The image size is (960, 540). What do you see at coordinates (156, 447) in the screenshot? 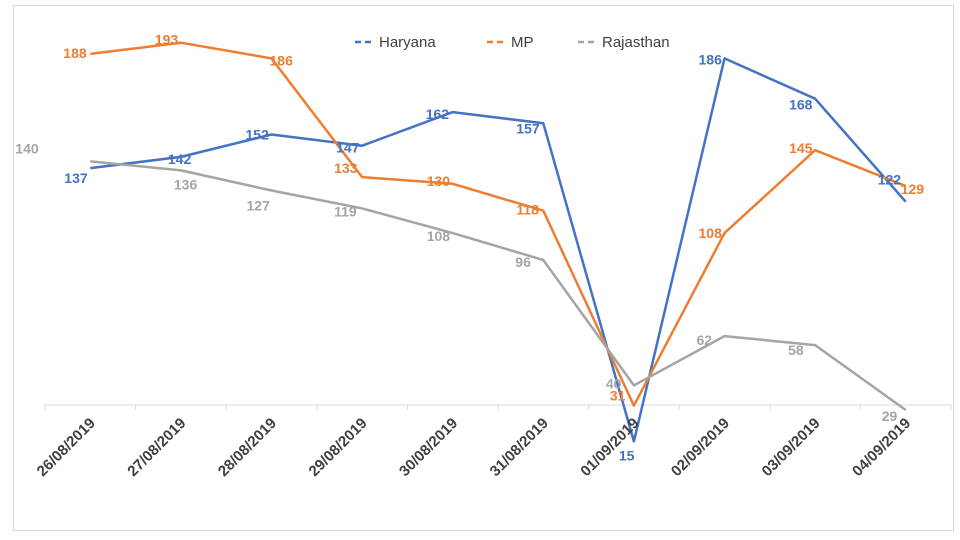
I see `x-tick-label: 27/08/2019` at bounding box center [156, 447].